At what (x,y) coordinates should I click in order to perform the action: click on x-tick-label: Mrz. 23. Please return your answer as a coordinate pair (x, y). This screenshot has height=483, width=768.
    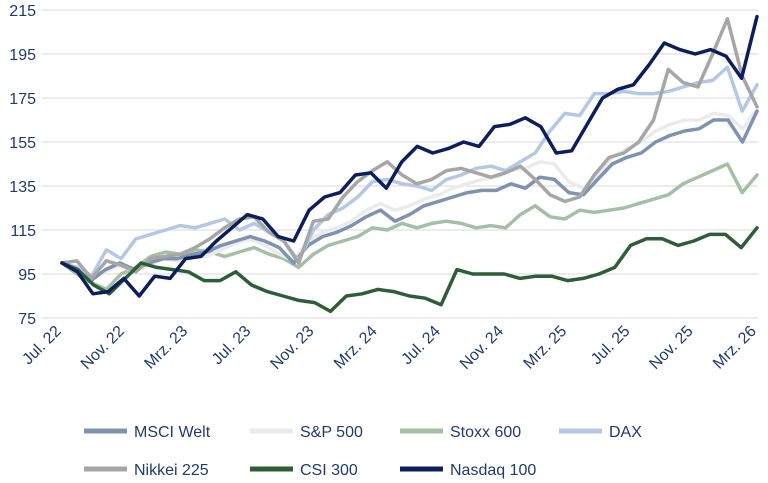
    Looking at the image, I should click on (166, 348).